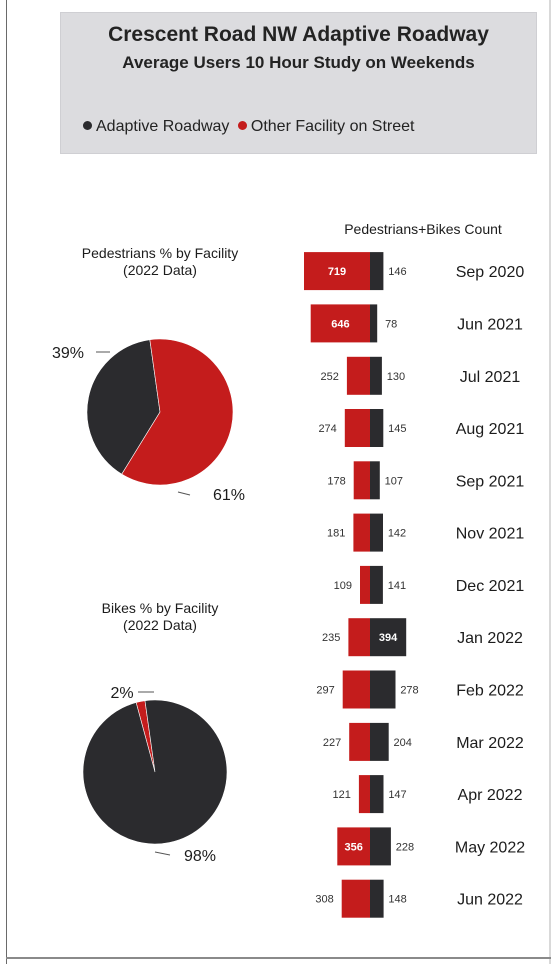 This screenshot has width=555, height=964. I want to click on bar-other-label-12: 356, so click(354, 847).